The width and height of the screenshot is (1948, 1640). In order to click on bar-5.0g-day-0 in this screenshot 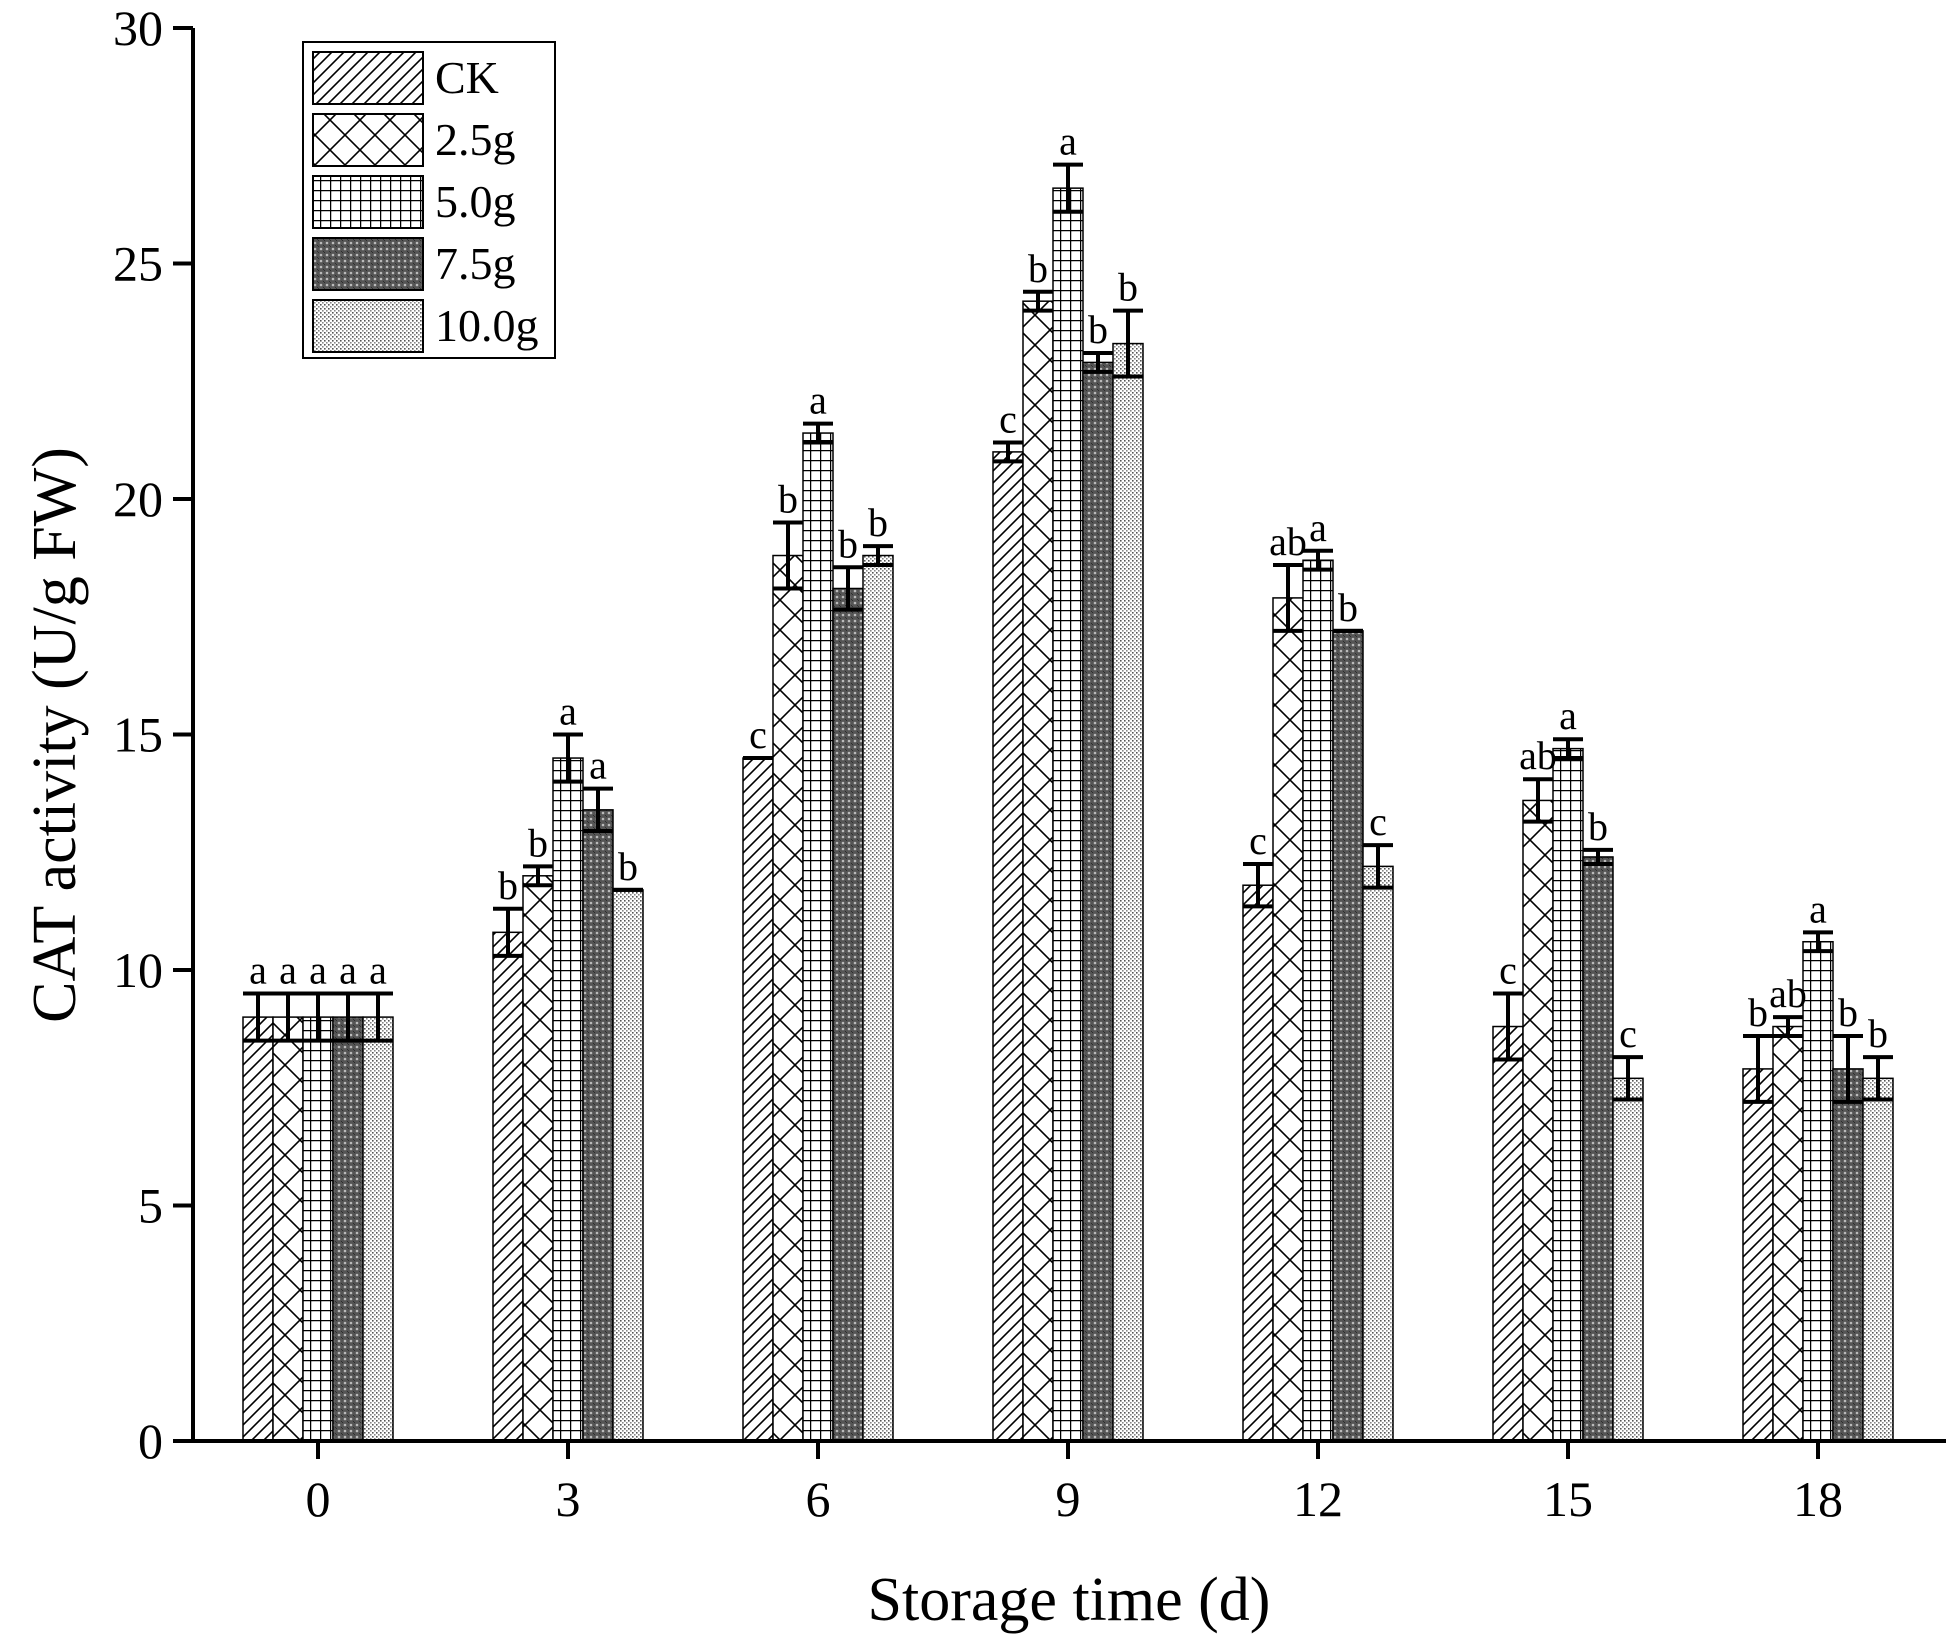, I will do `click(318, 1229)`.